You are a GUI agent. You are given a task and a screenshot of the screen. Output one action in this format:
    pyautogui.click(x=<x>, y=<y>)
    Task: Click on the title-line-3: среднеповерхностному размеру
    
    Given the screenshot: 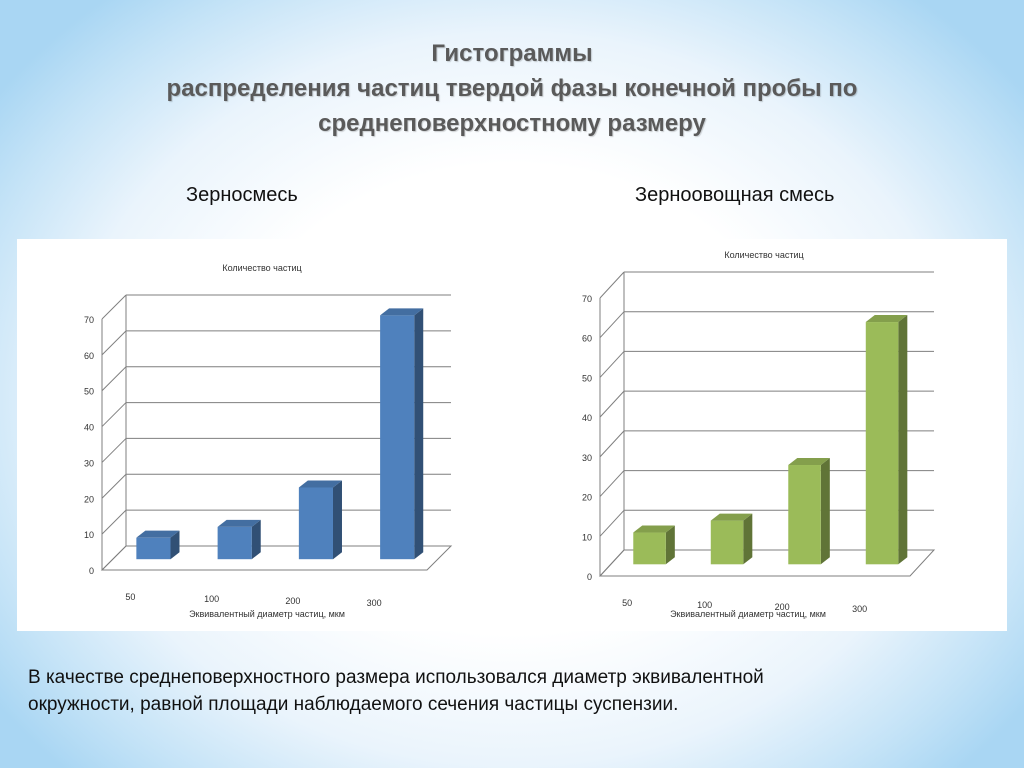 What is the action you would take?
    pyautogui.click(x=512, y=123)
    